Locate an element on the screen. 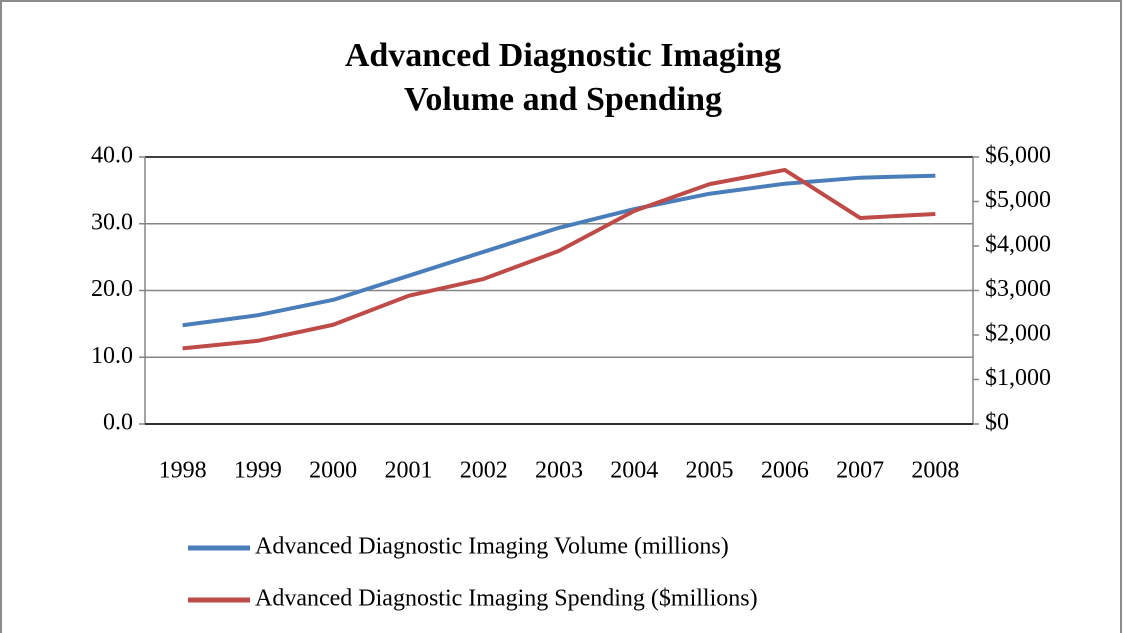 This screenshot has height=633, width=1124. x-tick-label: 2000 is located at coordinates (333, 471).